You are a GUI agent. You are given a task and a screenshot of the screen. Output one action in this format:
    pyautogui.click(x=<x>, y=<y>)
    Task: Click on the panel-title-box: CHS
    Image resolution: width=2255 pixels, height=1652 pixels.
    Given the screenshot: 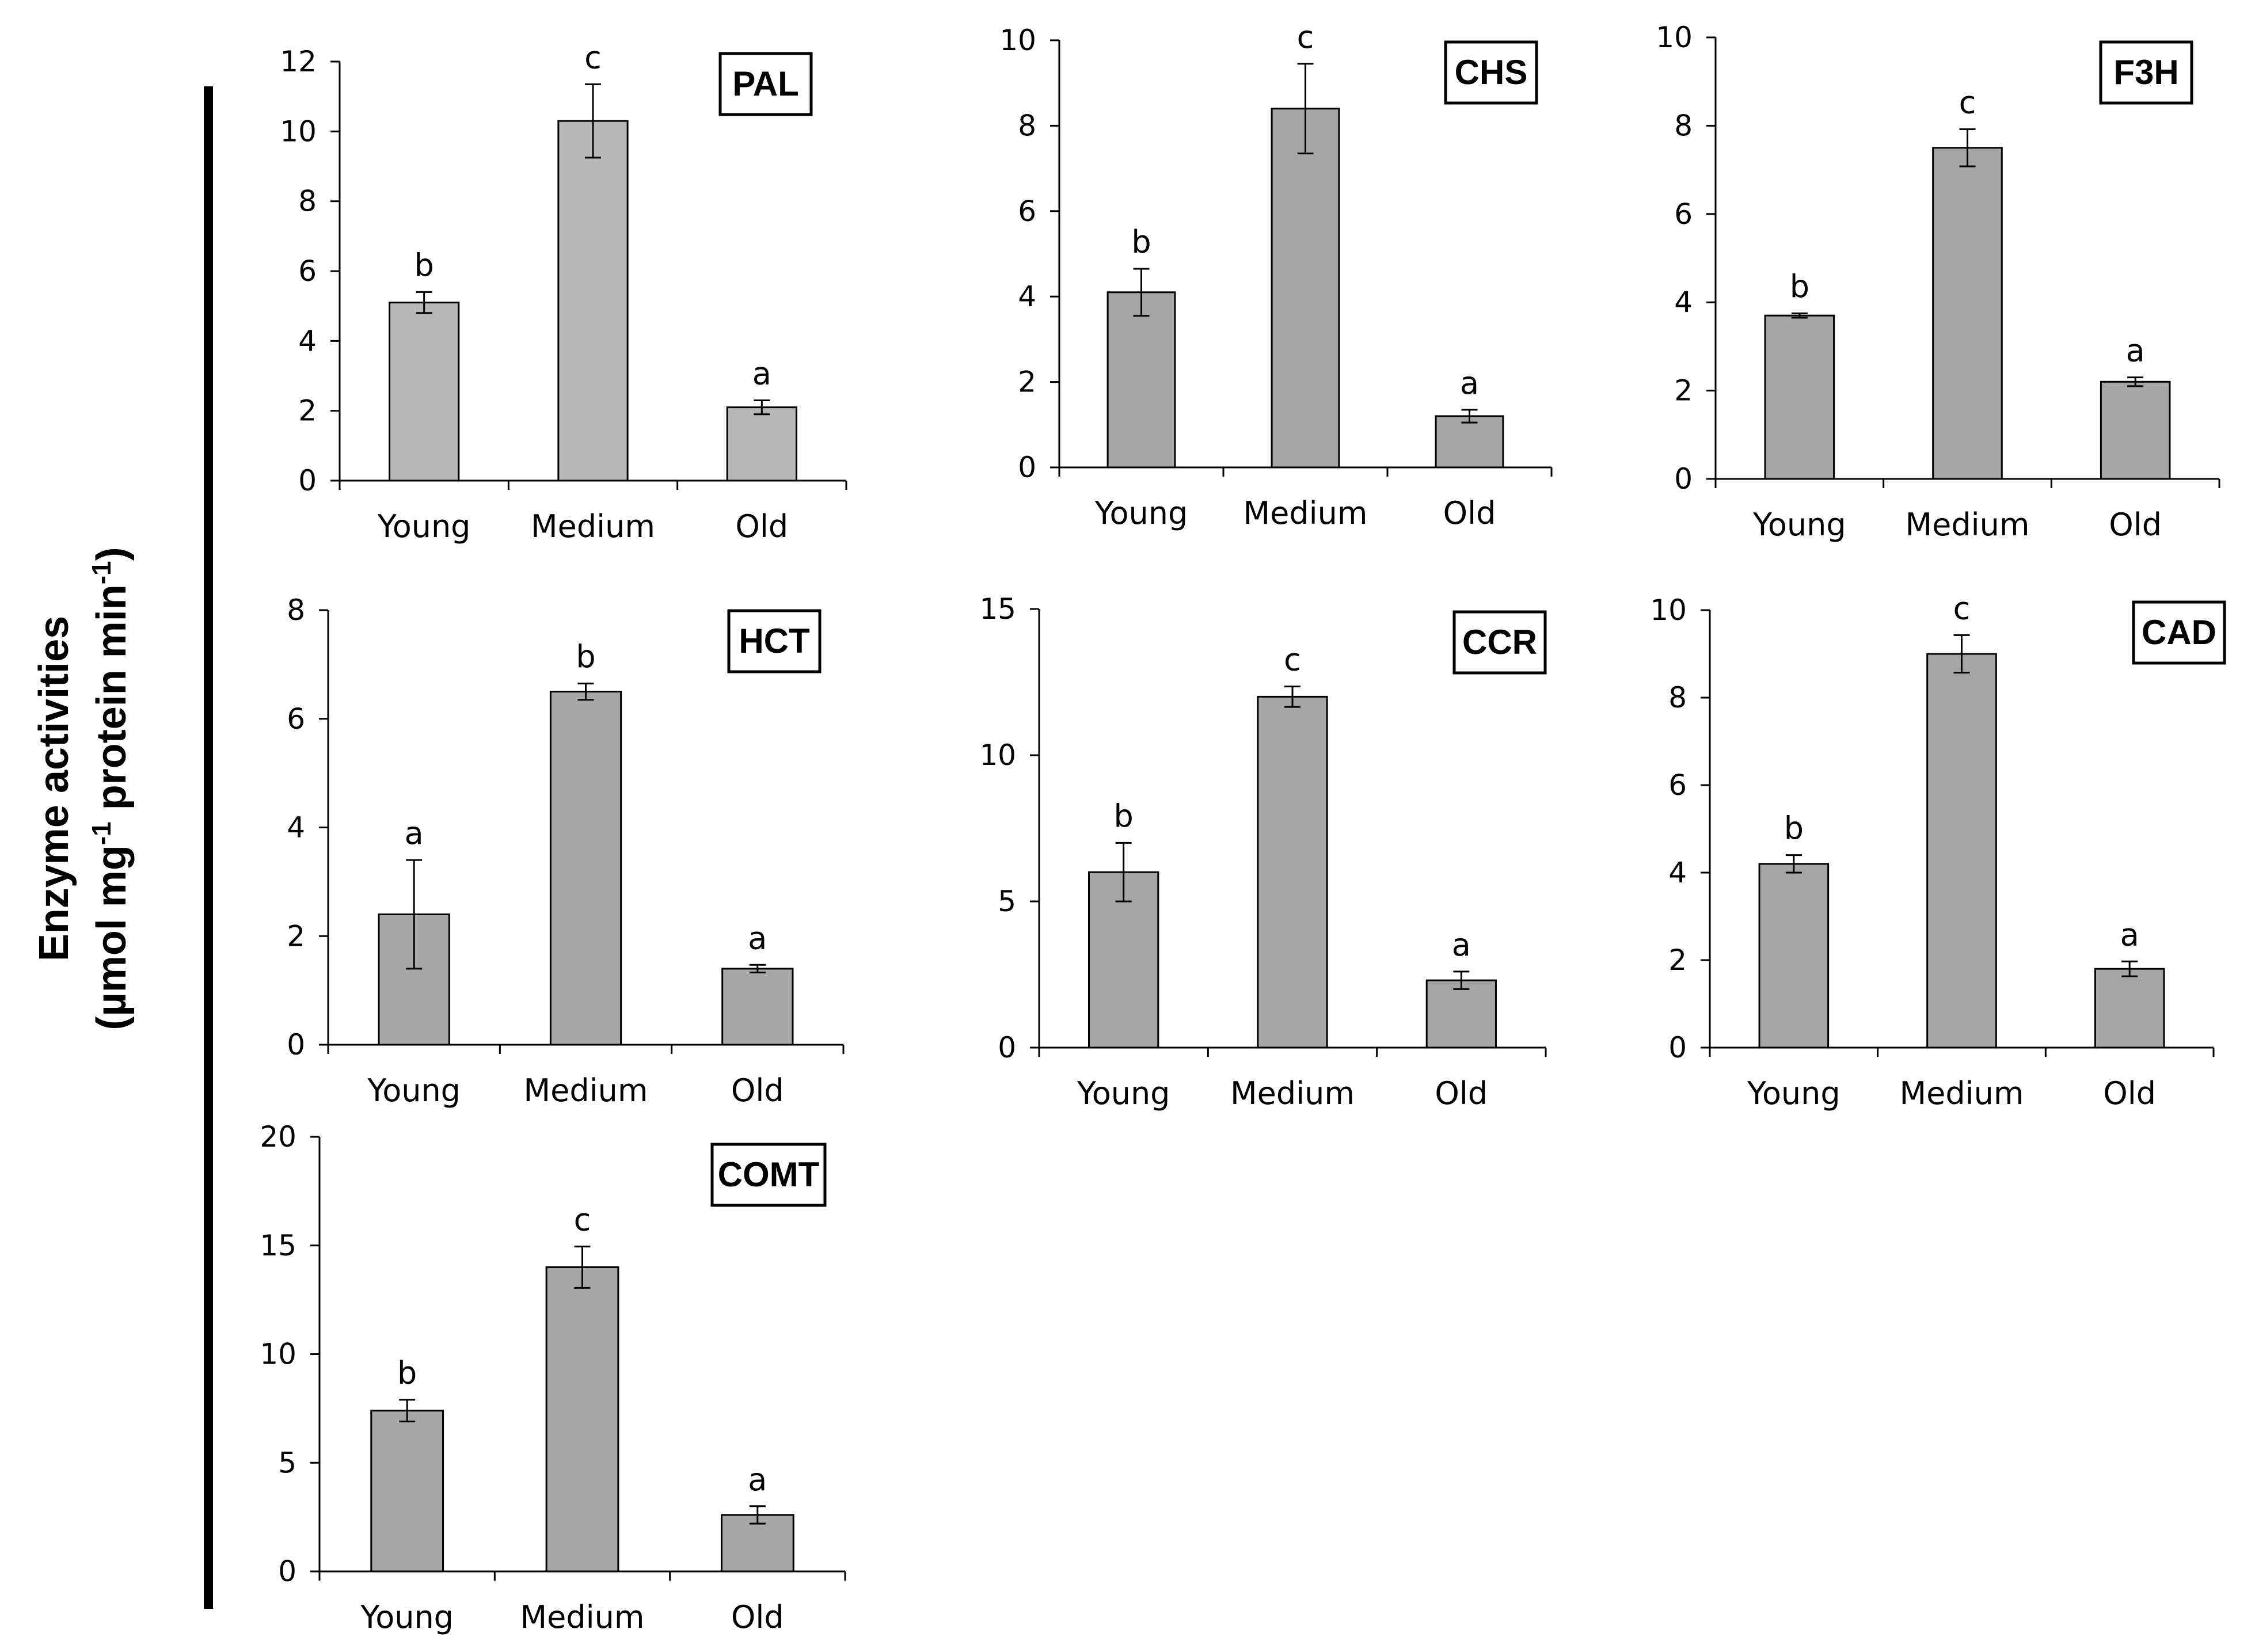 What is the action you would take?
    pyautogui.click(x=1491, y=72)
    